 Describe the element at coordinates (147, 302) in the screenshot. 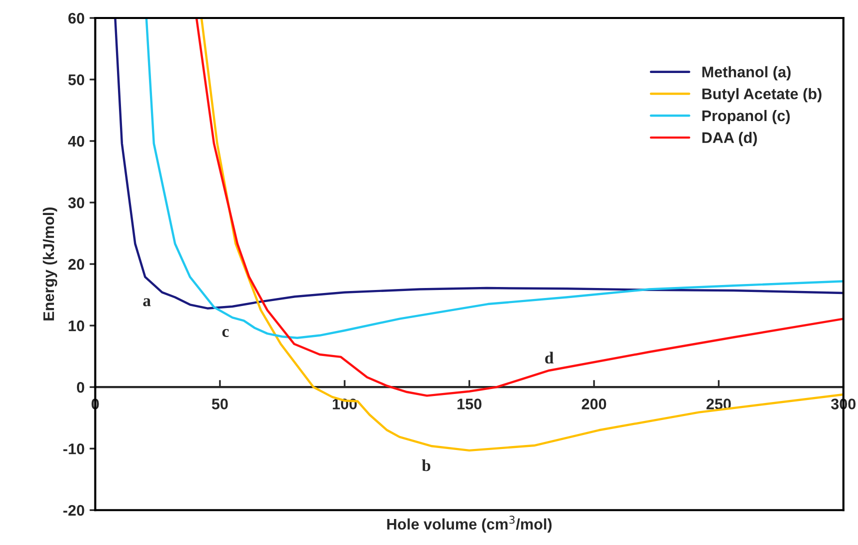

I see `annotation: a` at that location.